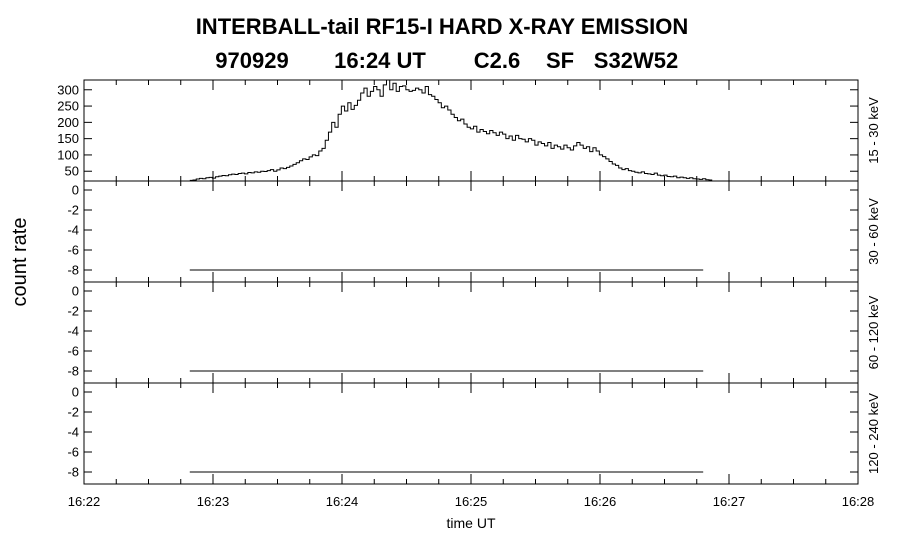 This screenshot has height=548, width=900. What do you see at coordinates (251, 60) in the screenshot?
I see `subtitle-date: 970929` at bounding box center [251, 60].